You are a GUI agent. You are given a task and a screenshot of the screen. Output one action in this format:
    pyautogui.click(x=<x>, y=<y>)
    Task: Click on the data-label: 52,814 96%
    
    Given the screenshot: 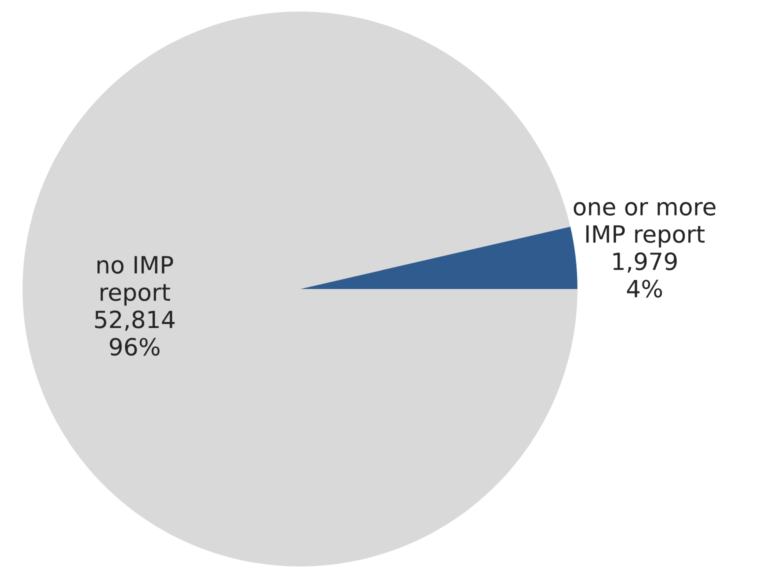 What is the action you would take?
    pyautogui.click(x=135, y=333)
    